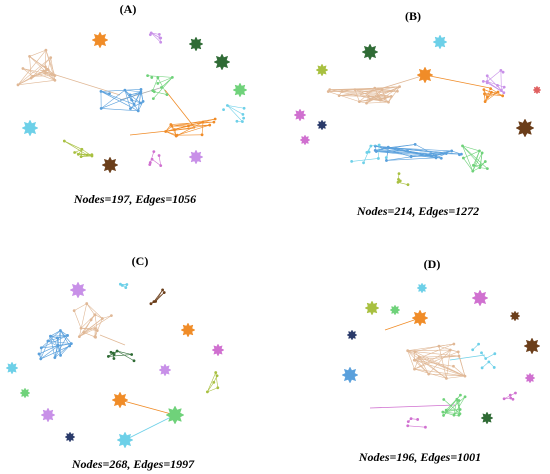  What do you see at coordinates (134, 199) in the screenshot?
I see `panel-caption: Nodes=197, Edges=1056` at bounding box center [134, 199].